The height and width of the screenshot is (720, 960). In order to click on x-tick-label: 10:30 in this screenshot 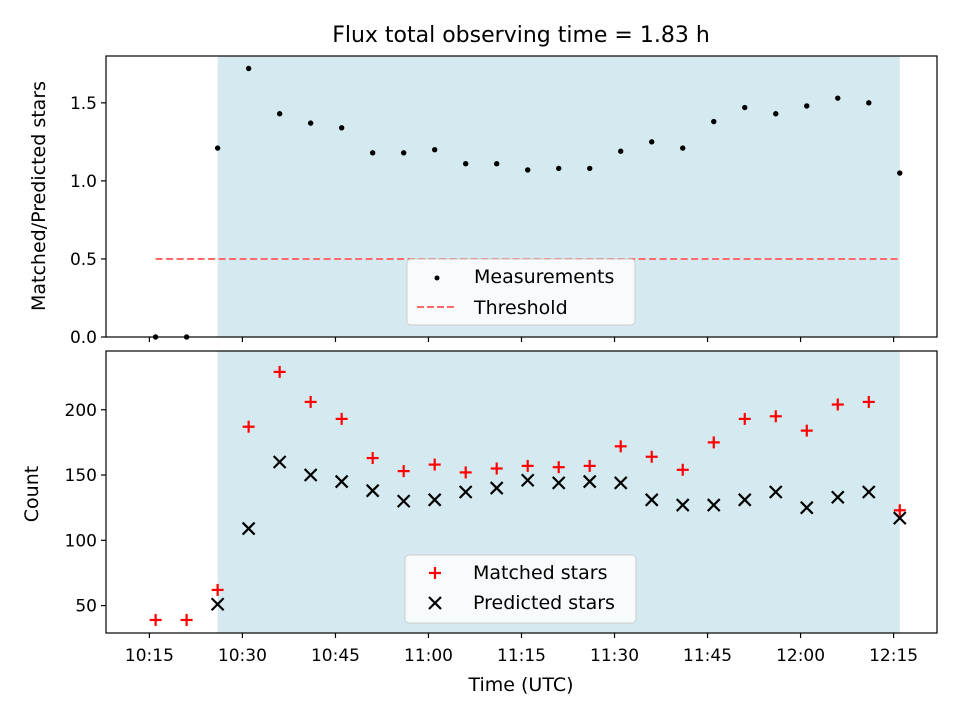, I will do `click(242, 656)`.